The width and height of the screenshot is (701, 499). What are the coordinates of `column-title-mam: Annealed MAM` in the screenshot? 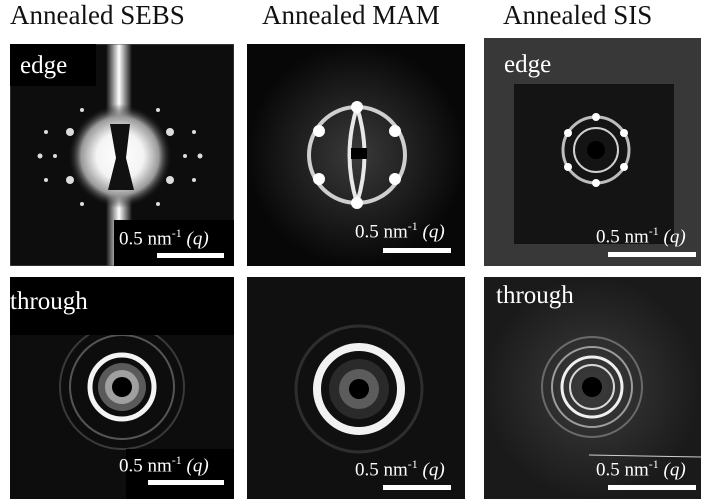 It's located at (351, 15).